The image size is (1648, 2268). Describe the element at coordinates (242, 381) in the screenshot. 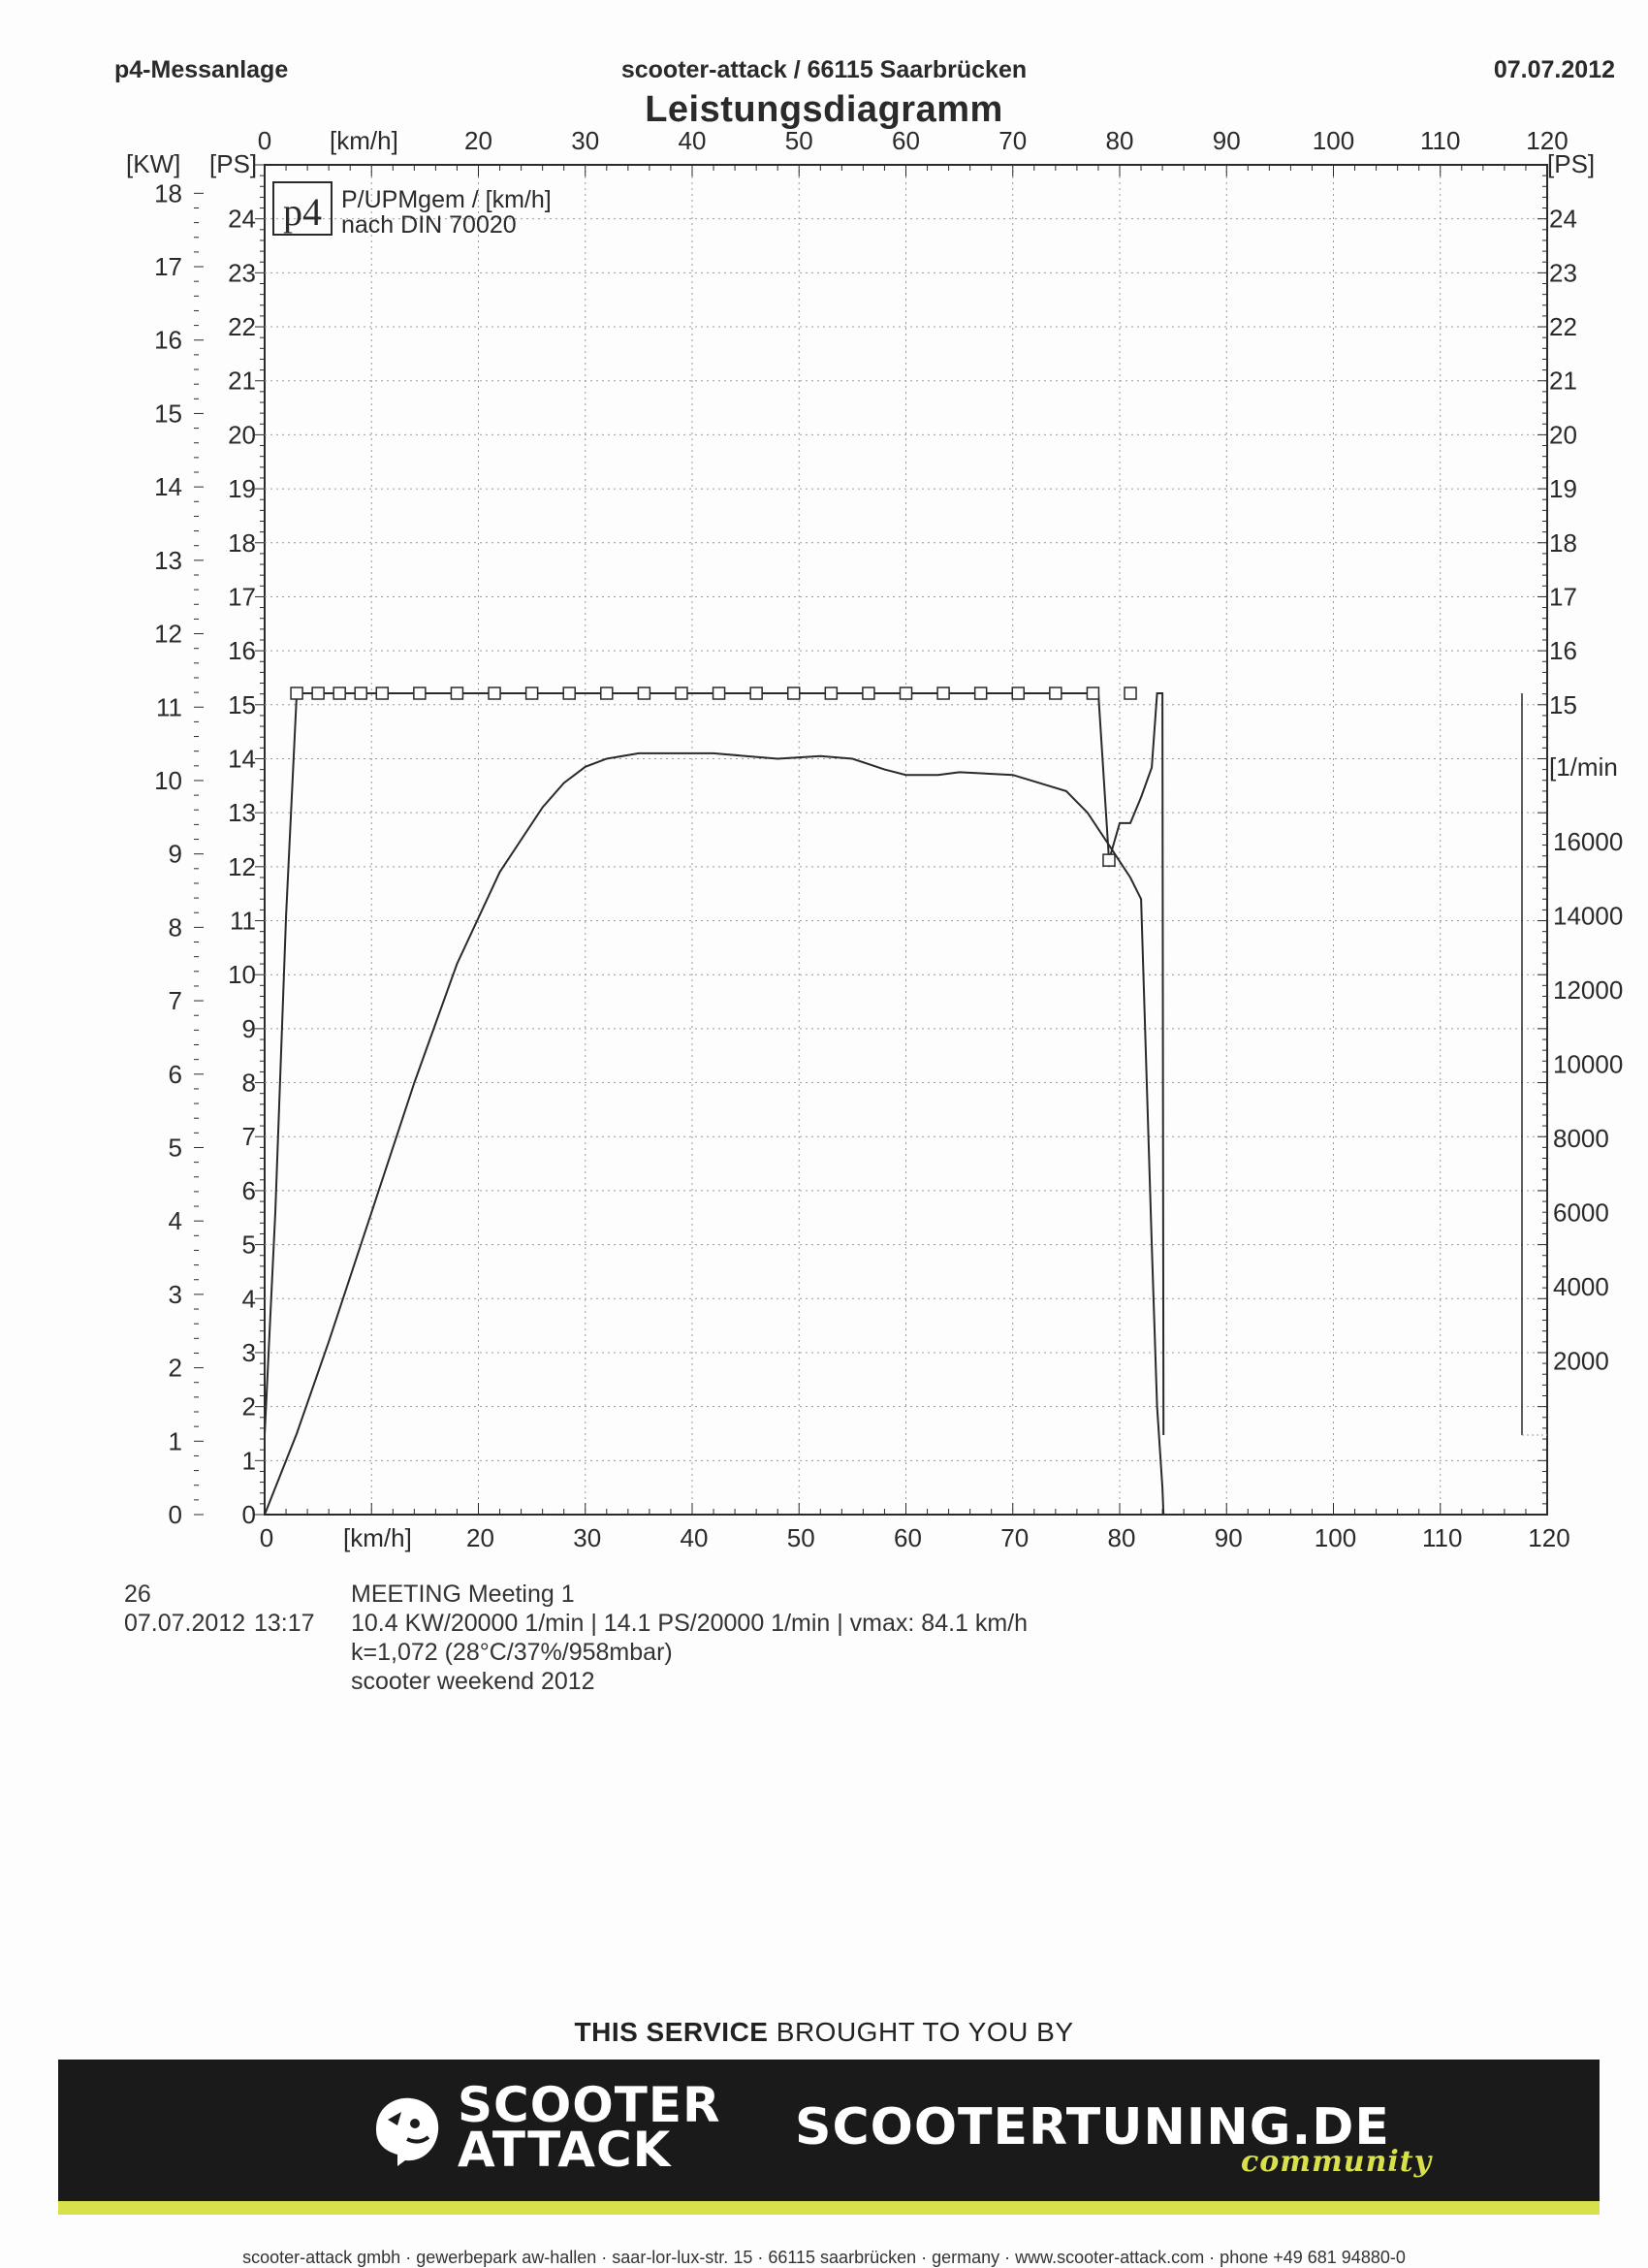

I see `ps-tick-label: 21` at that location.